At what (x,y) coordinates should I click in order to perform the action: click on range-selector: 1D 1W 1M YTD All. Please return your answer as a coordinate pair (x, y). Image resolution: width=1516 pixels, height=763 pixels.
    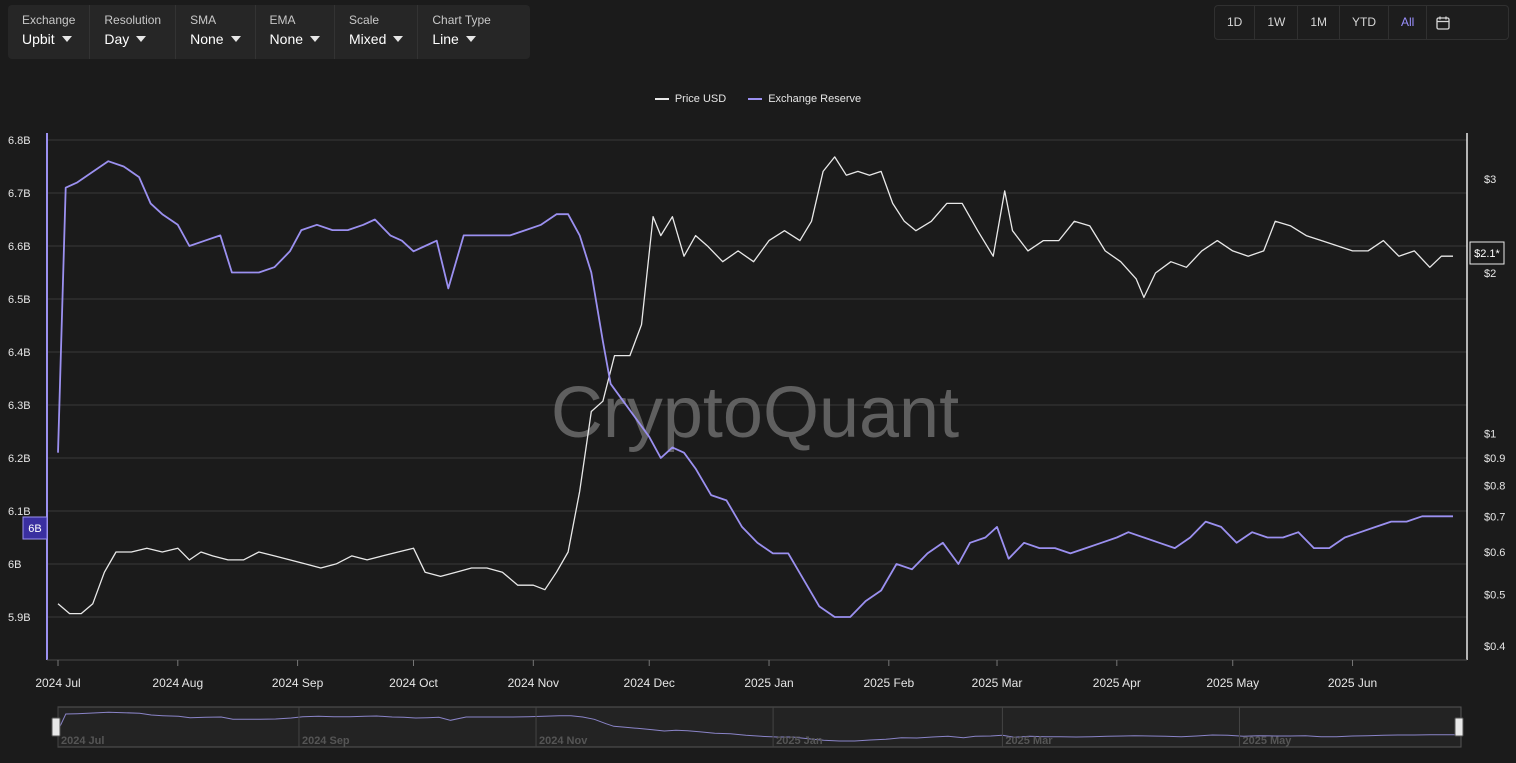
    Looking at the image, I should click on (1361, 22).